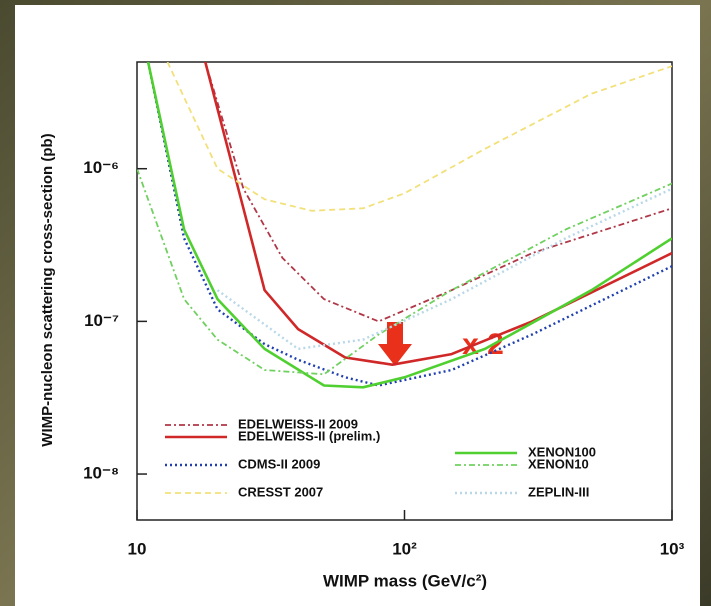 The height and width of the screenshot is (606, 711). What do you see at coordinates (298, 423) in the screenshot?
I see `legend-label: EDELWEISS-II 2009` at bounding box center [298, 423].